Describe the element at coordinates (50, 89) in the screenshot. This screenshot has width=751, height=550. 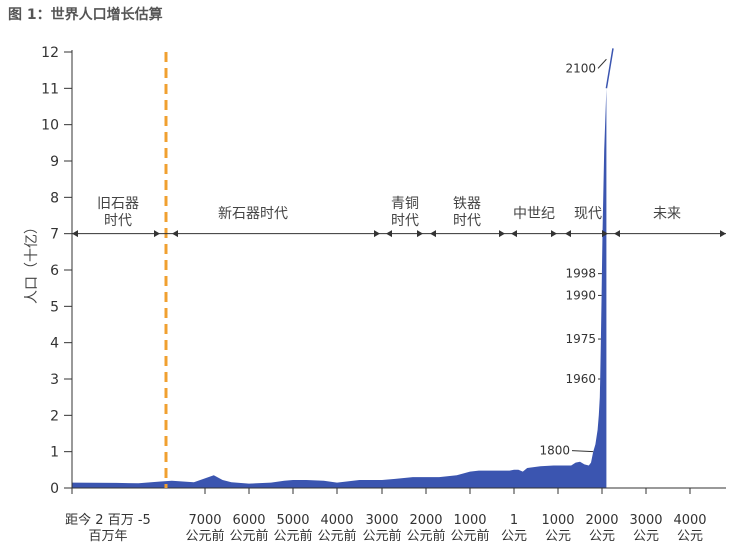
I see `y-tick-label: 11` at that location.